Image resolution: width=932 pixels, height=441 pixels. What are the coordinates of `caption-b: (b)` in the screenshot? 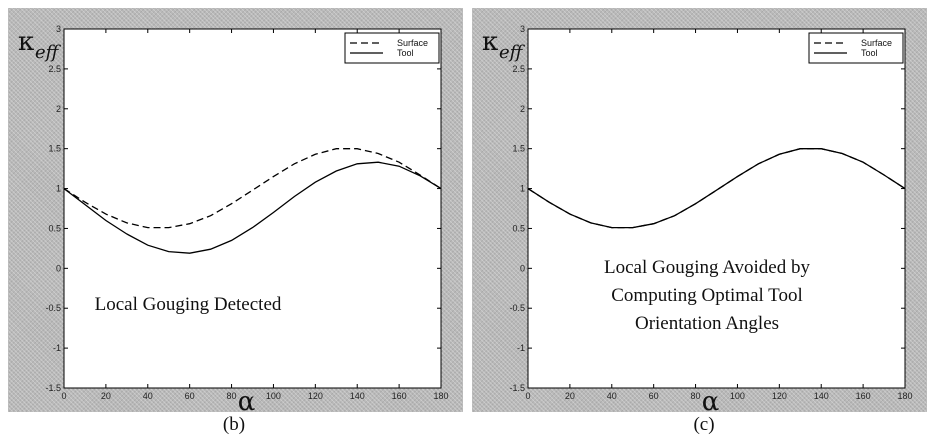 It's located at (234, 424).